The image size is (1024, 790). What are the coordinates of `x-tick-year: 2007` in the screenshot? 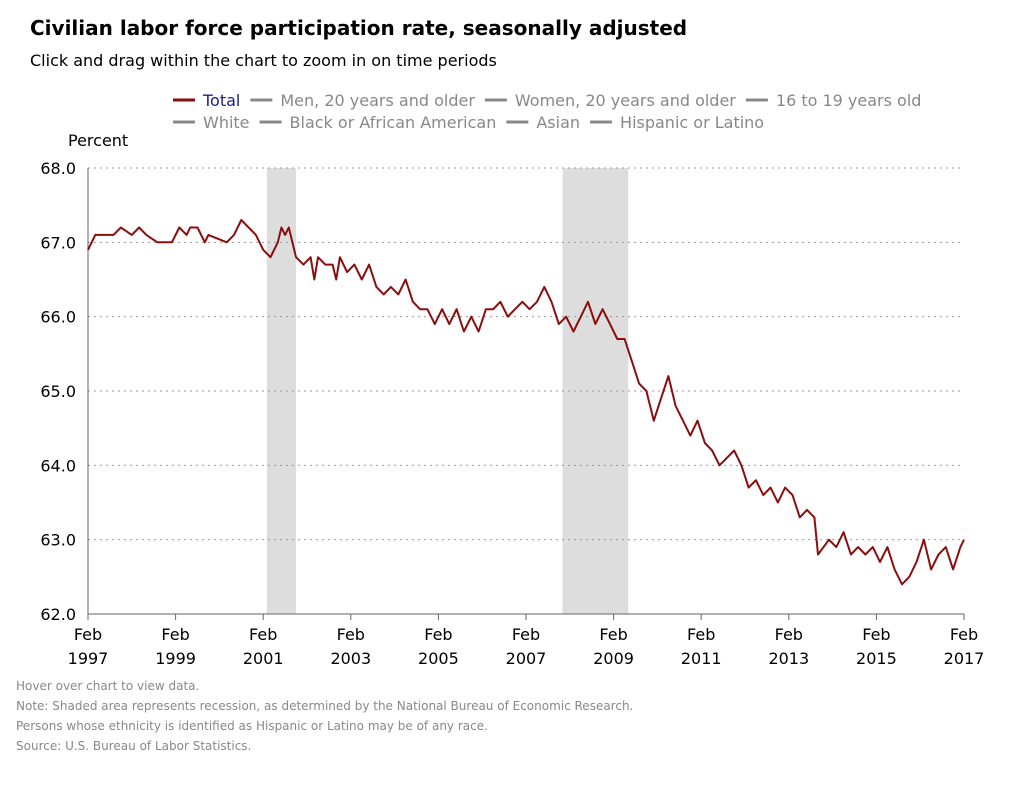 It's located at (526, 658).